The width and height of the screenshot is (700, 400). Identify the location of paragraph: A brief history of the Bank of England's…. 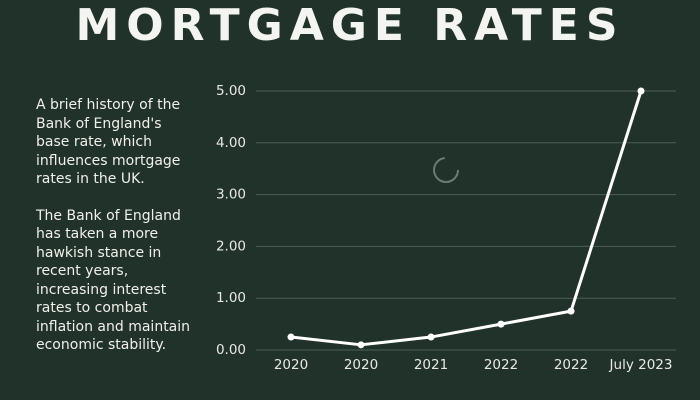
(108, 142).